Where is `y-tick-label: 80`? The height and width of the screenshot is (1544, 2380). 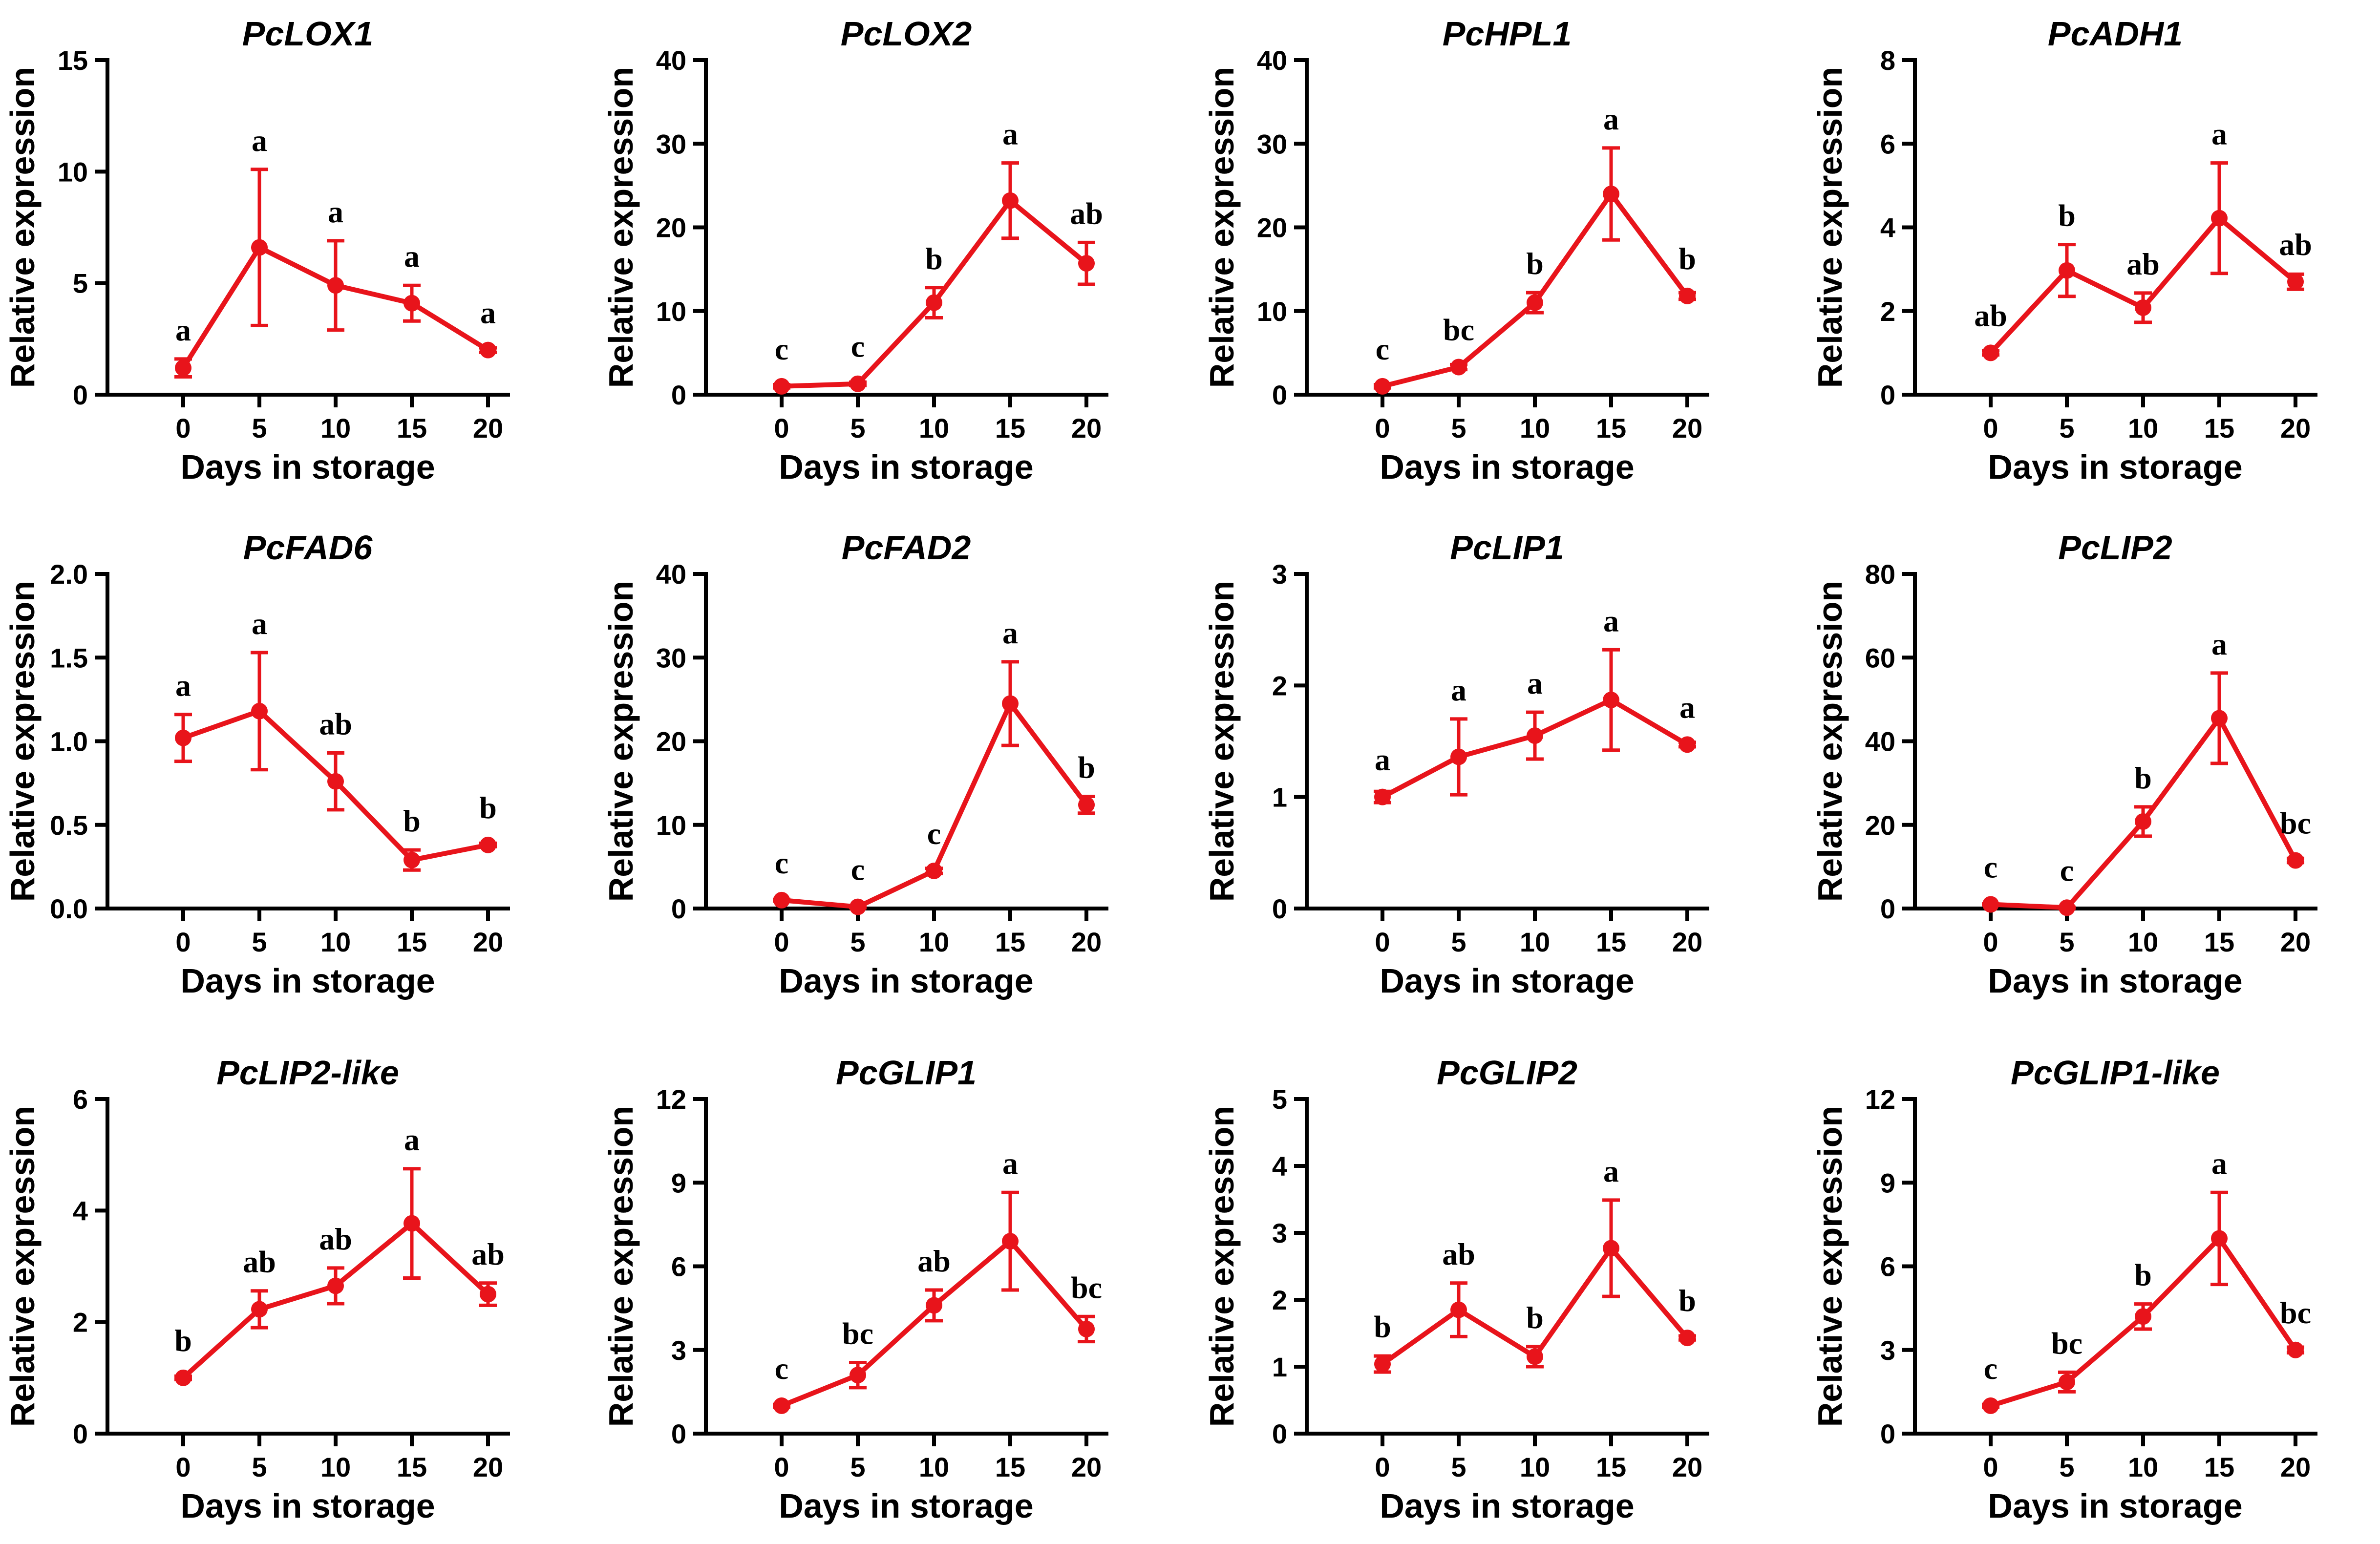 y-tick-label: 80 is located at coordinates (1880, 575).